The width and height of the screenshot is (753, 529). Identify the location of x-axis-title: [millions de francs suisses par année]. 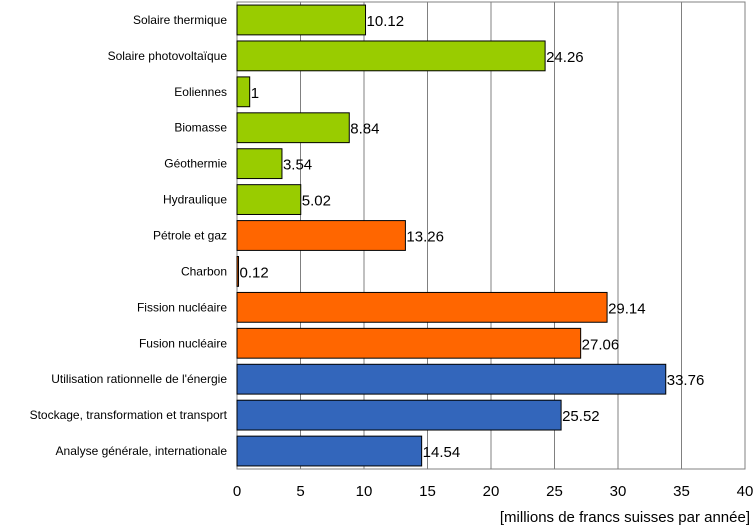
(625, 517).